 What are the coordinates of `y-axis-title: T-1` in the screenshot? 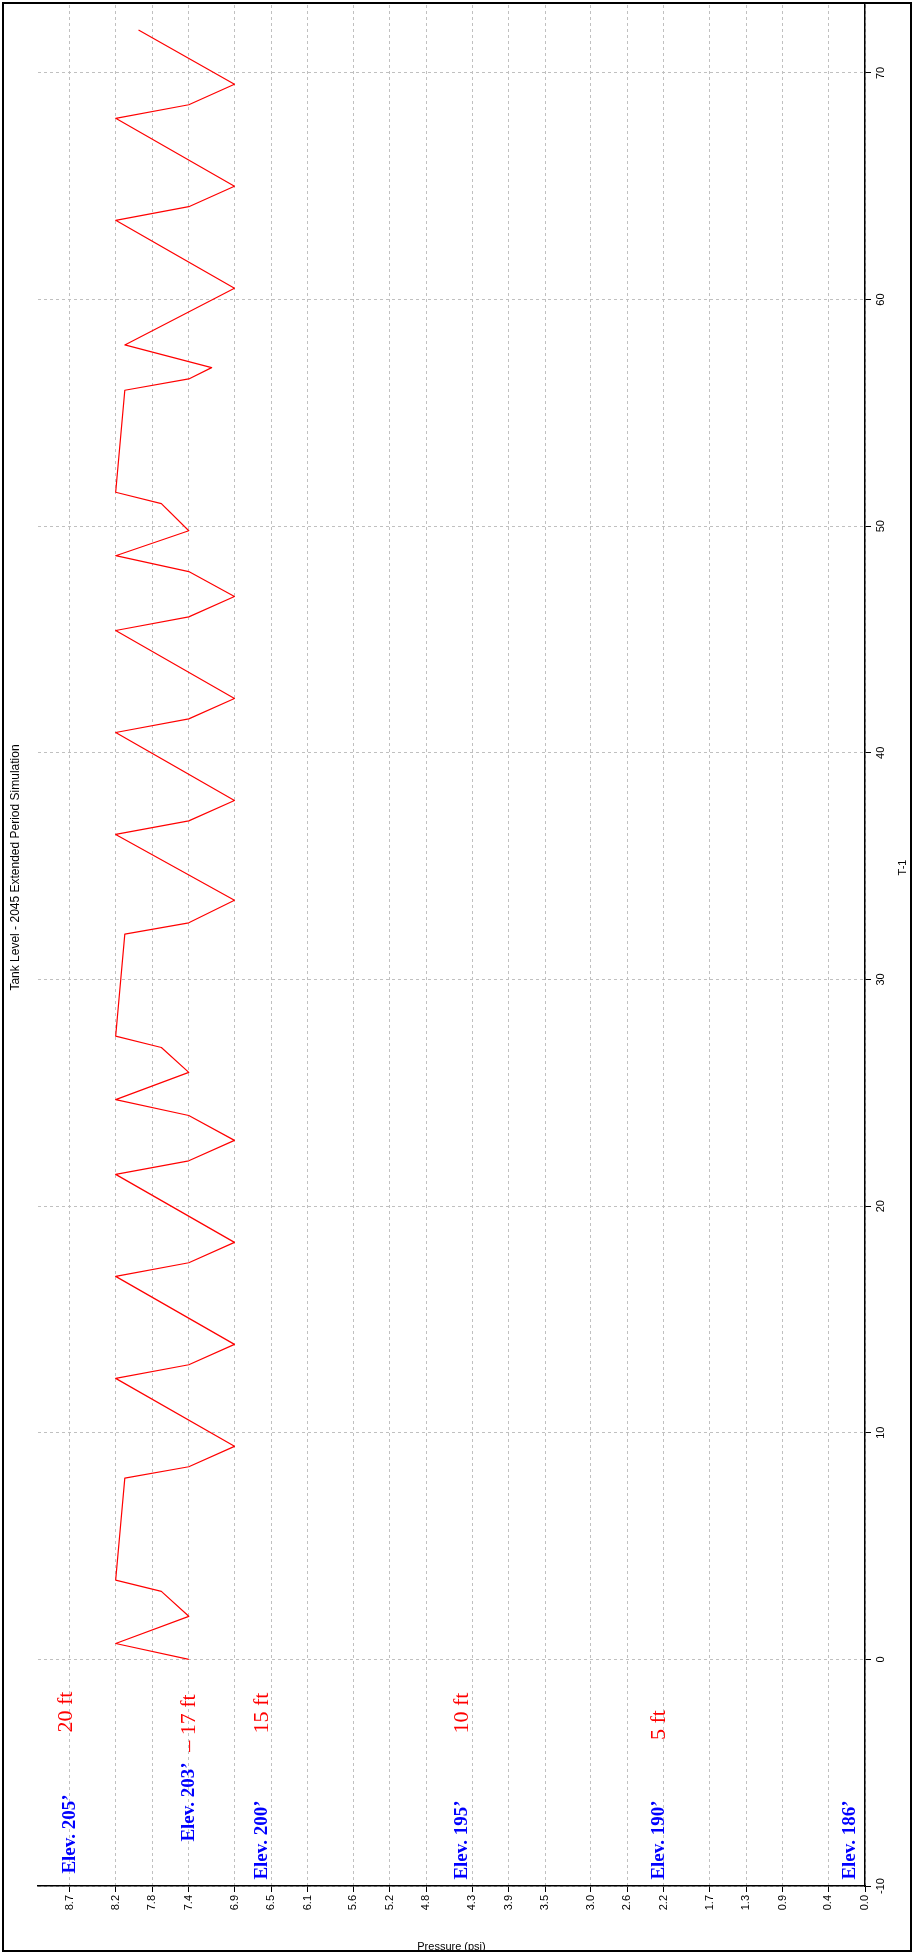 It's located at (902, 867).